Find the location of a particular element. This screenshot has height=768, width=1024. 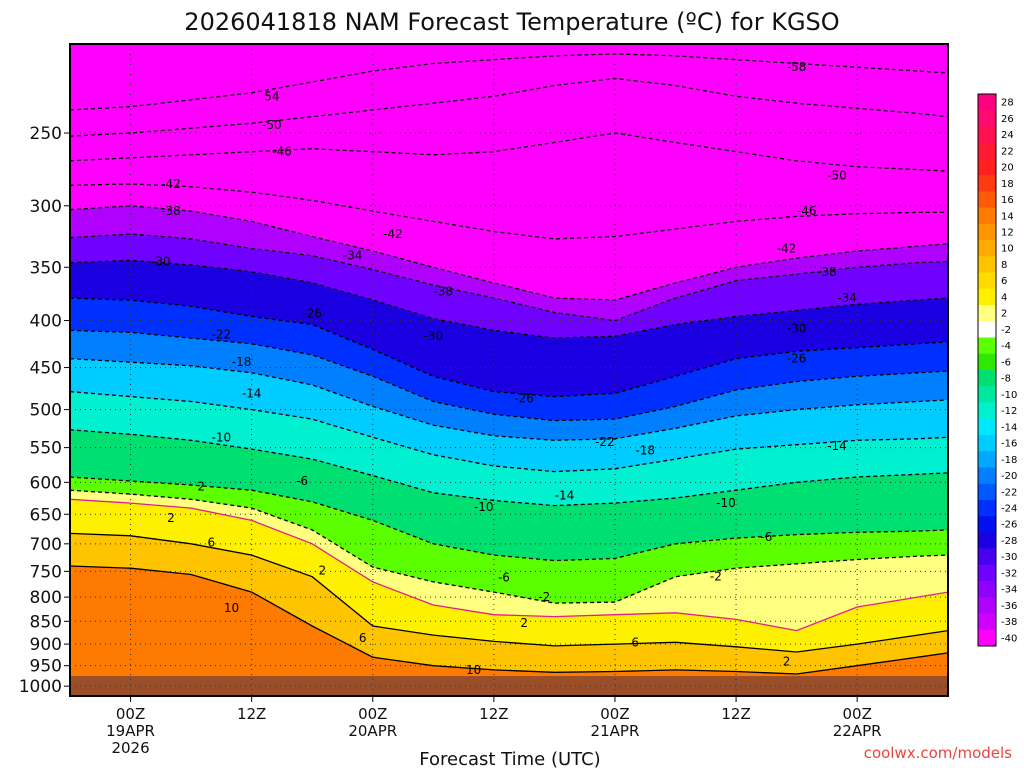

isotherm--50 is located at coordinates (509, 107).